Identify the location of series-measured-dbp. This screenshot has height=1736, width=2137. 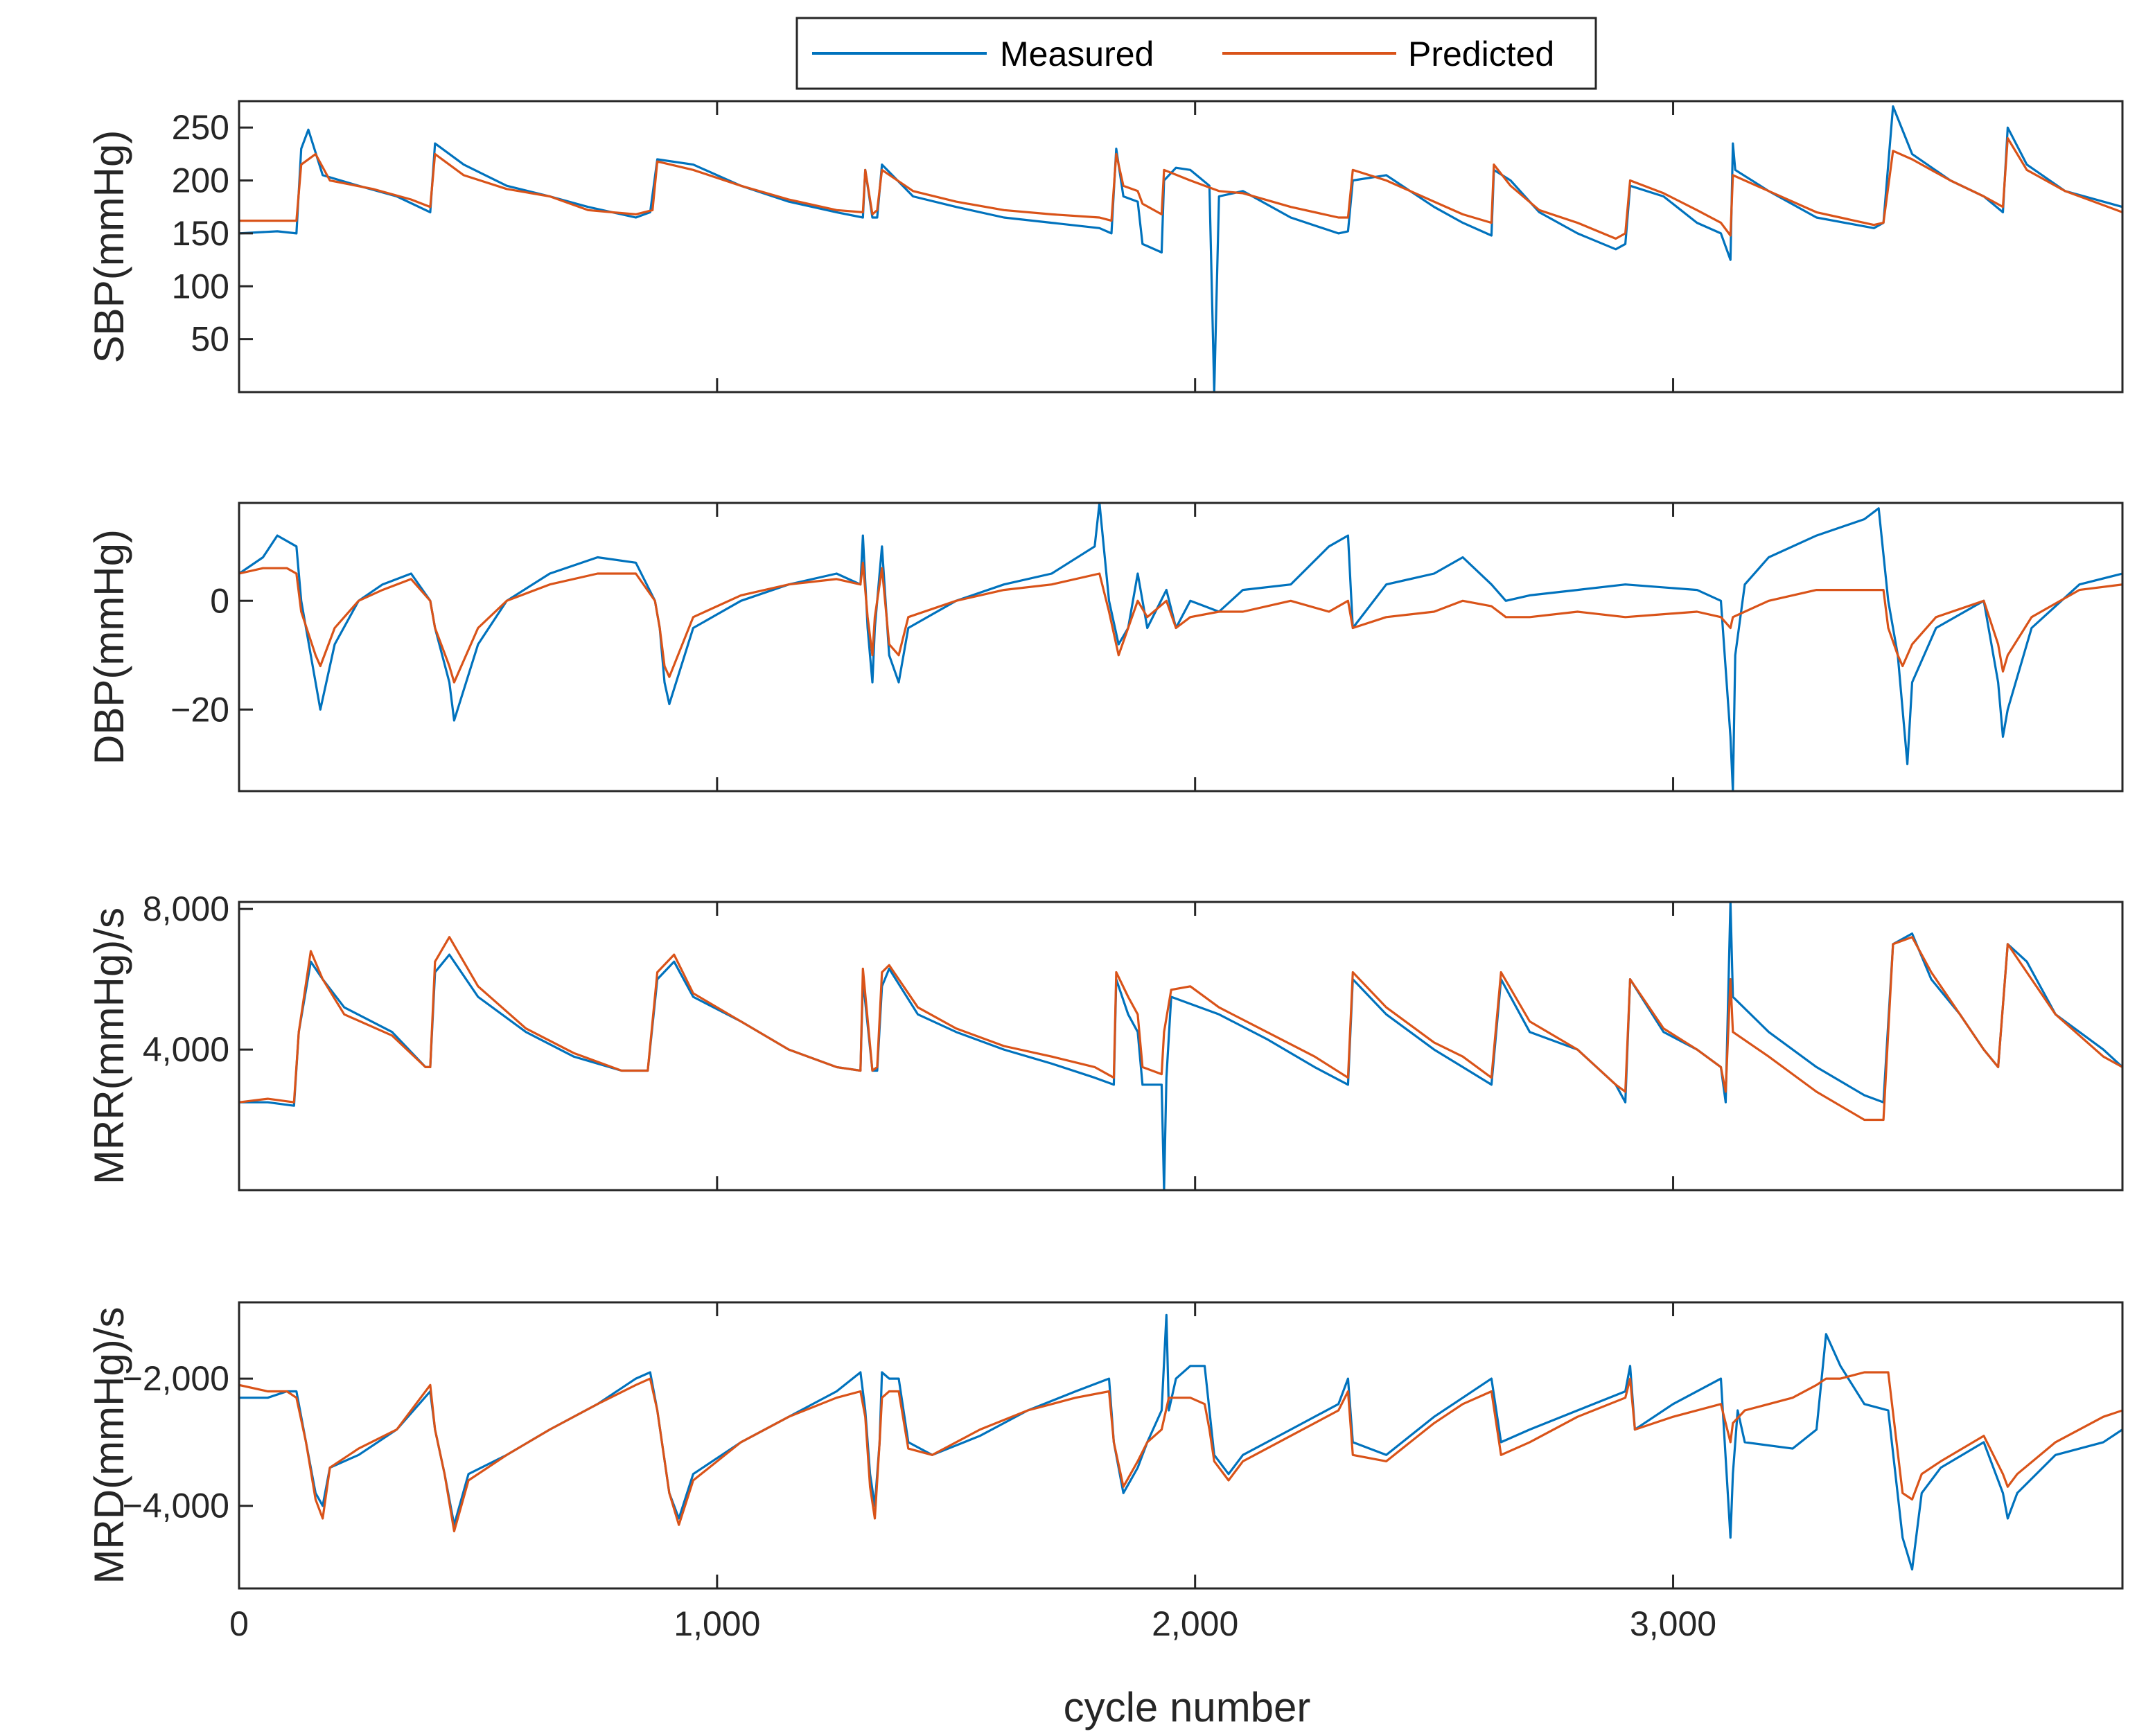
(1180, 647).